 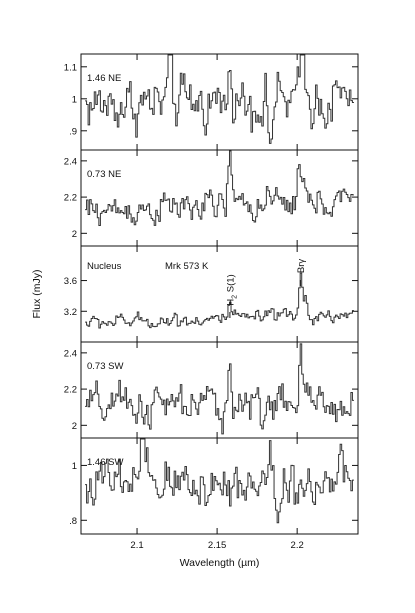 What do you see at coordinates (136, 545) in the screenshot?
I see `x-tick-label: 2.1` at bounding box center [136, 545].